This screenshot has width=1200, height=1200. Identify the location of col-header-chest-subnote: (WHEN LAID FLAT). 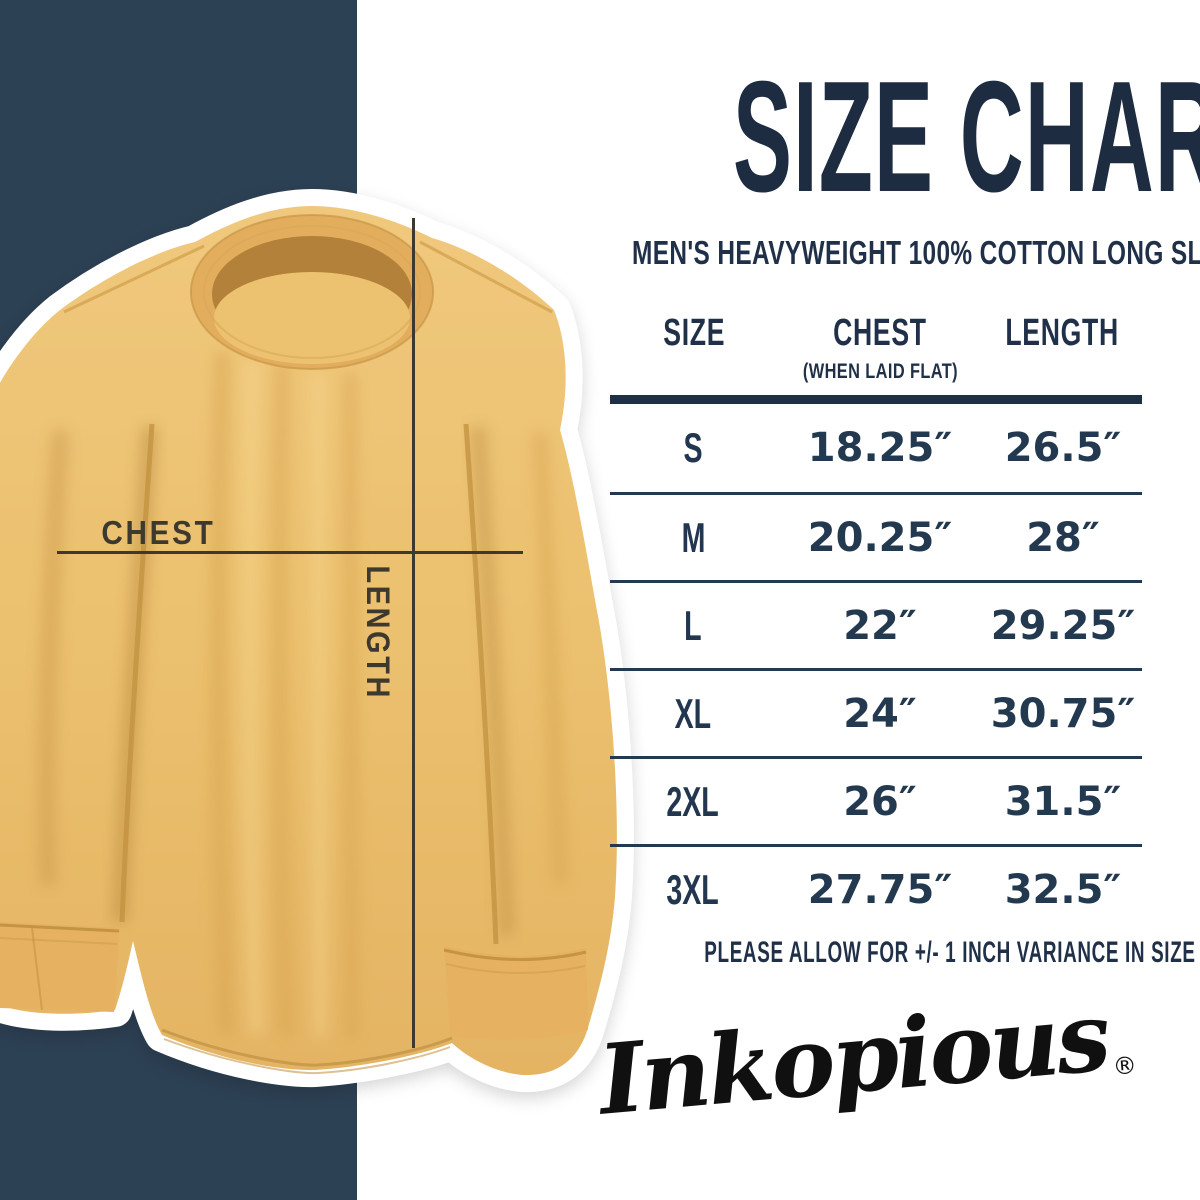
(880, 371).